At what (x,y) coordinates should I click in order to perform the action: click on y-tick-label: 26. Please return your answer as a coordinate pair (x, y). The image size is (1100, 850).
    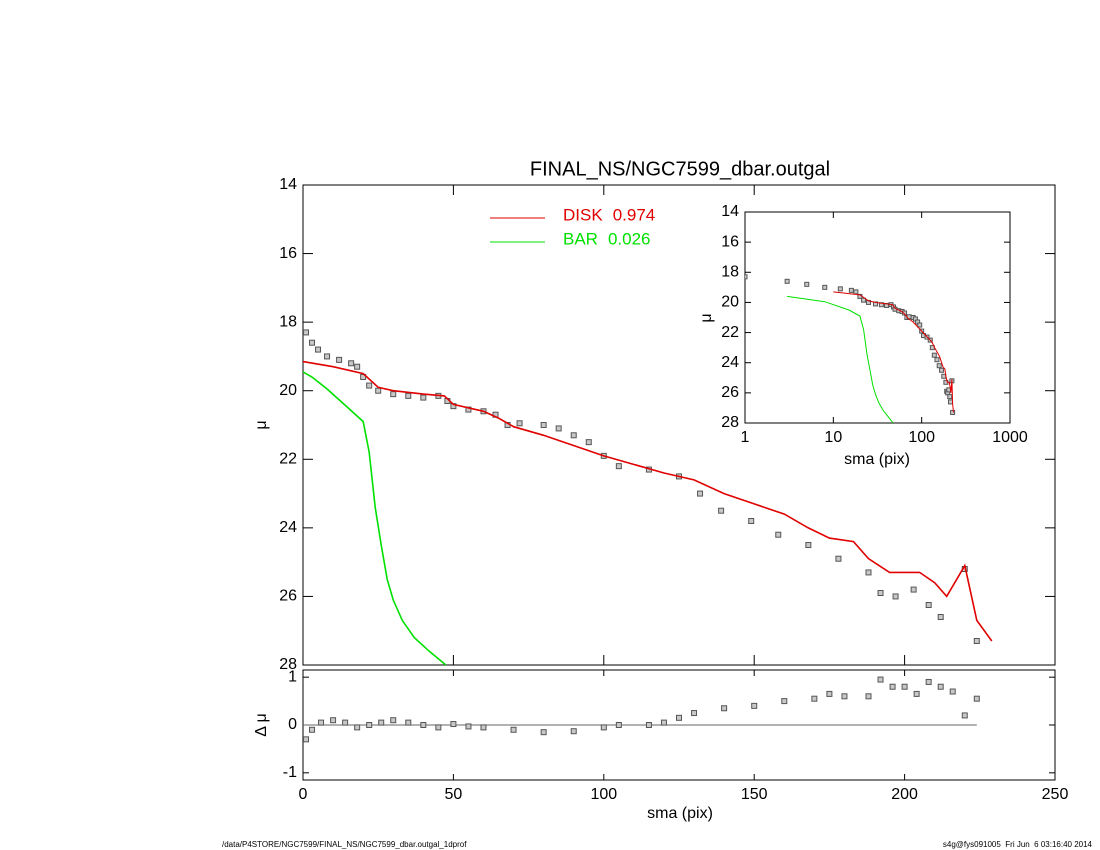
    Looking at the image, I should click on (730, 392).